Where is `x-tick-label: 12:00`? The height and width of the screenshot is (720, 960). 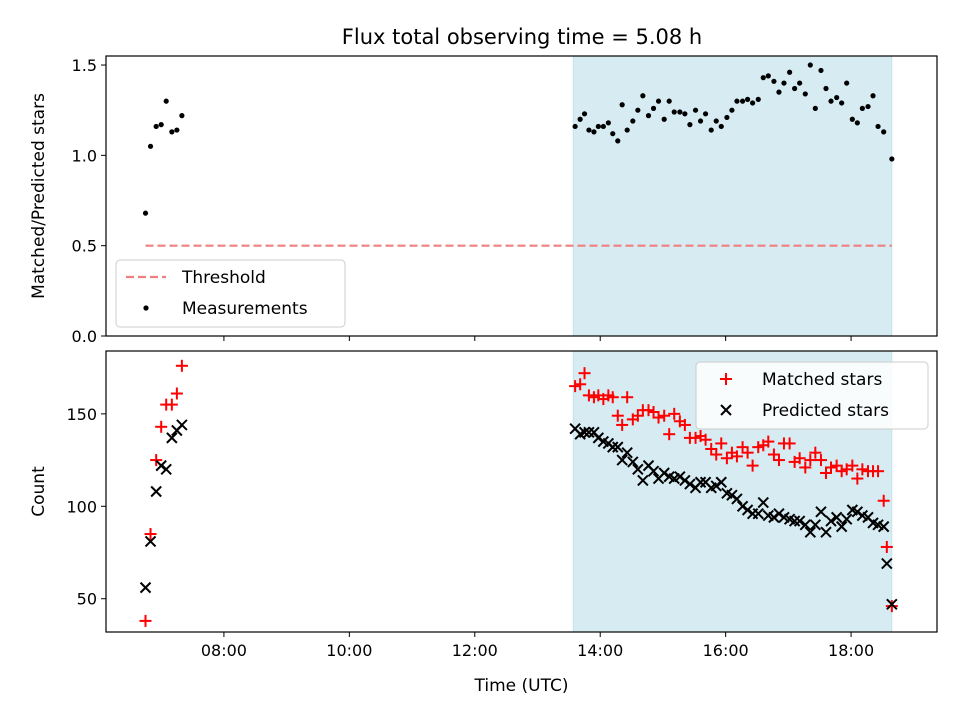 x-tick-label: 12:00 is located at coordinates (475, 650).